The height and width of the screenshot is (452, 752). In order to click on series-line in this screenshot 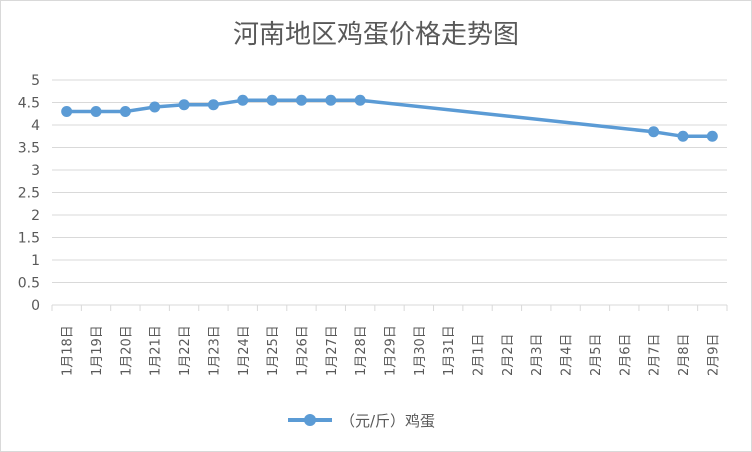, I will do `click(389, 118)`.